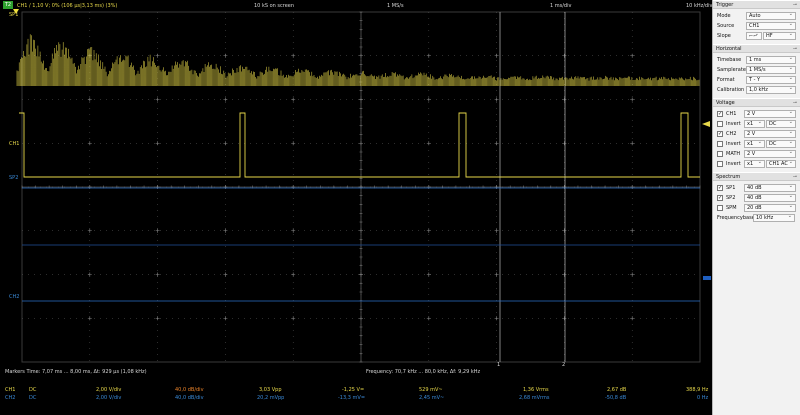  I want to click on ch1-dc: -1,25 V=, so click(353, 390).